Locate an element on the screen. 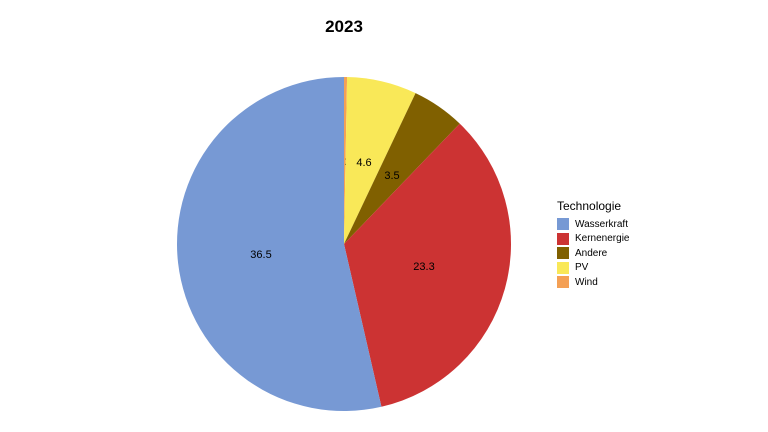  legend-item-wind: Wind is located at coordinates (593, 282).